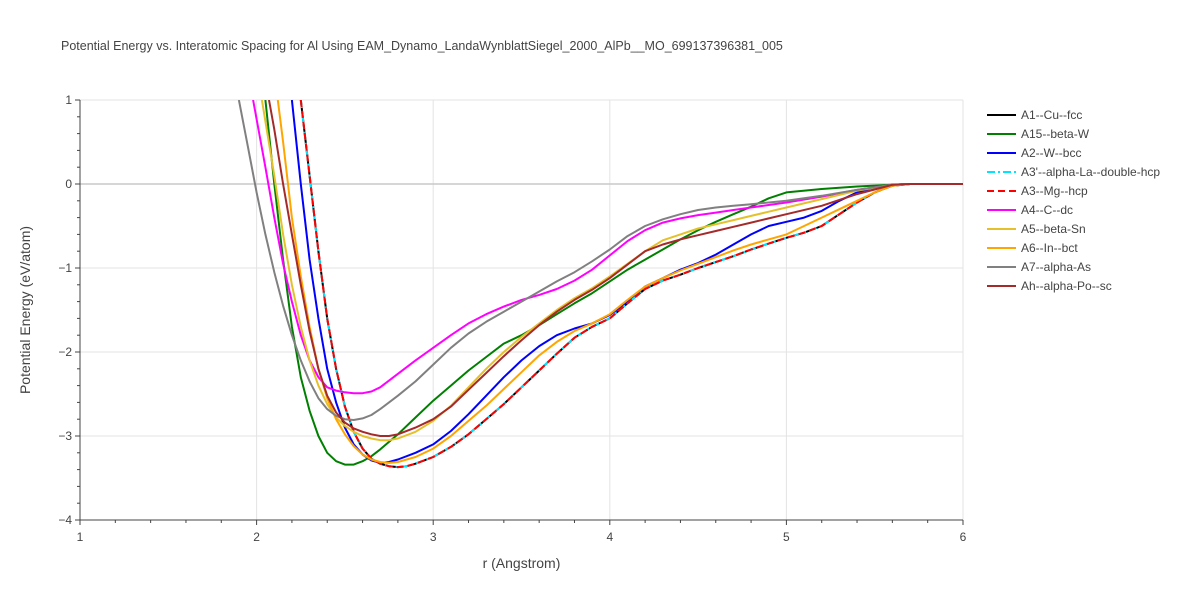 The image size is (1200, 605). What do you see at coordinates (522, 537) in the screenshot?
I see `x-tick-labels: 1 2 3 4 5 6` at bounding box center [522, 537].